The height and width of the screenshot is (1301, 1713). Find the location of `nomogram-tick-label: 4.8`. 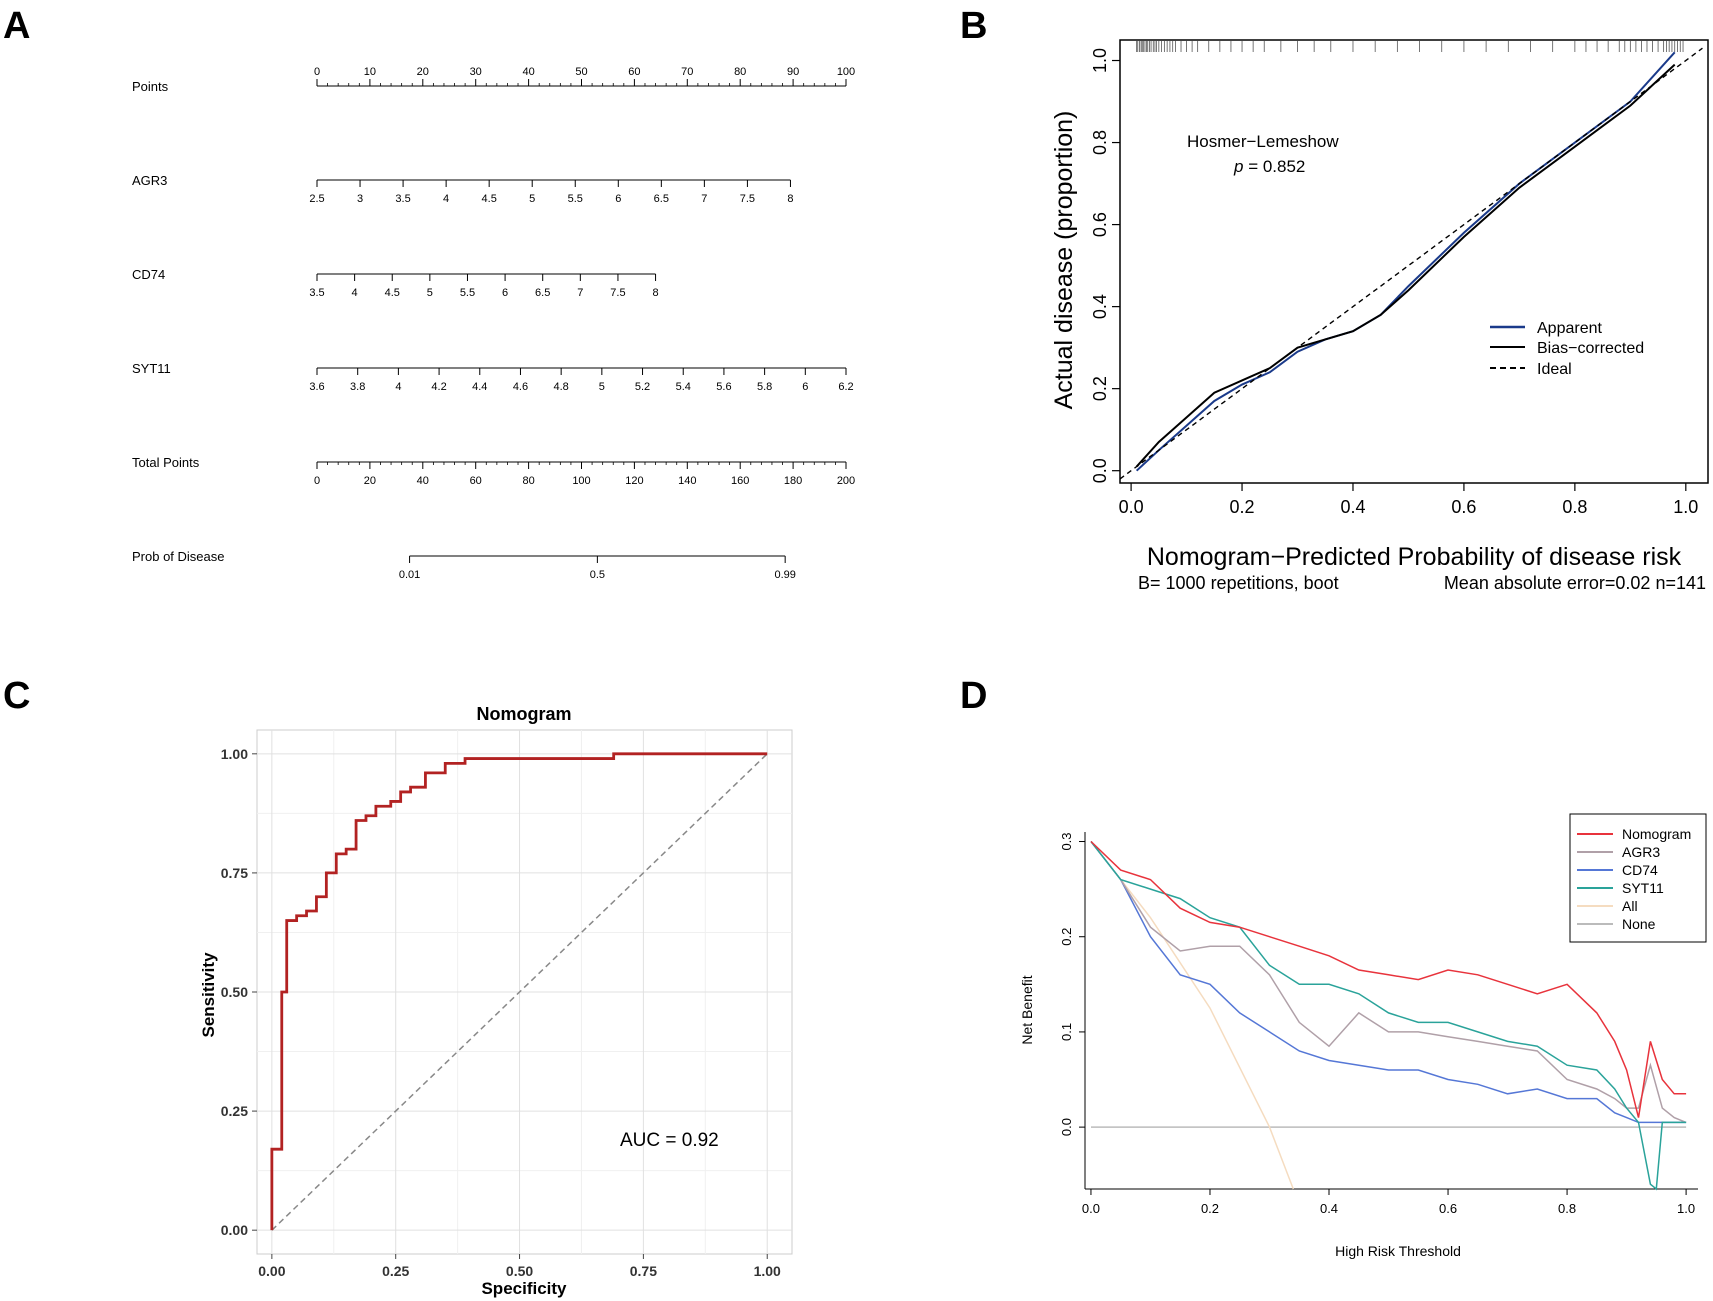

nomogram-tick-label: 4.8 is located at coordinates (561, 387).